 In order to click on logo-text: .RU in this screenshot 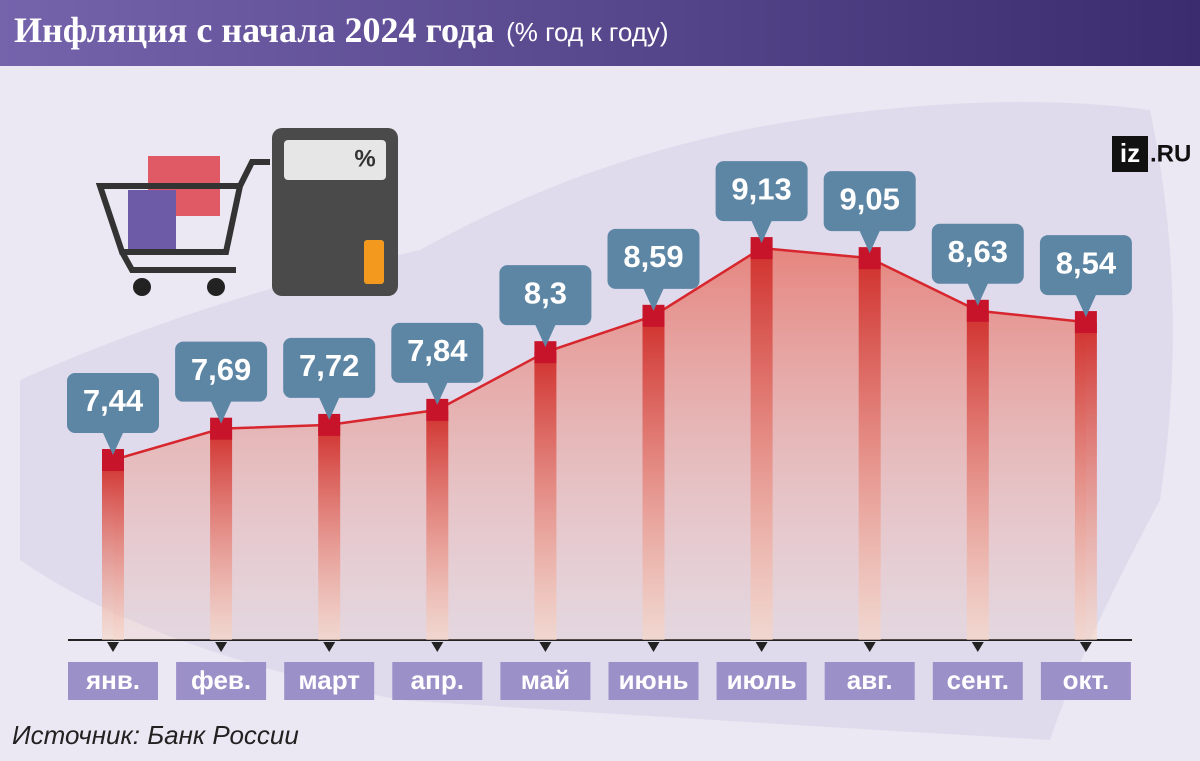, I will do `click(1170, 153)`.